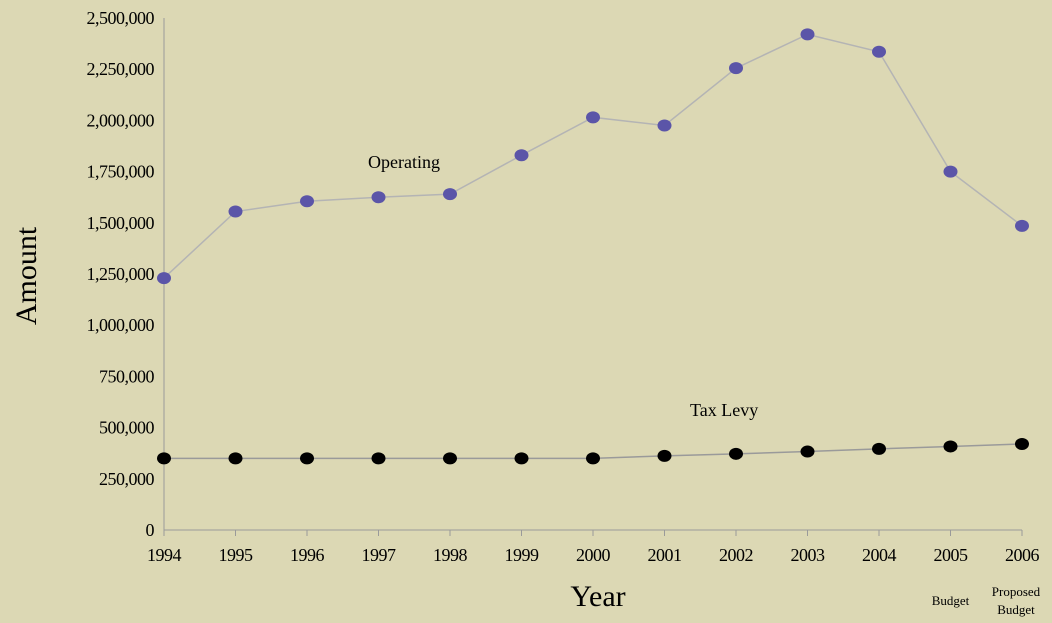 This screenshot has width=1052, height=623. I want to click on y-tick-label: 0, so click(150, 530).